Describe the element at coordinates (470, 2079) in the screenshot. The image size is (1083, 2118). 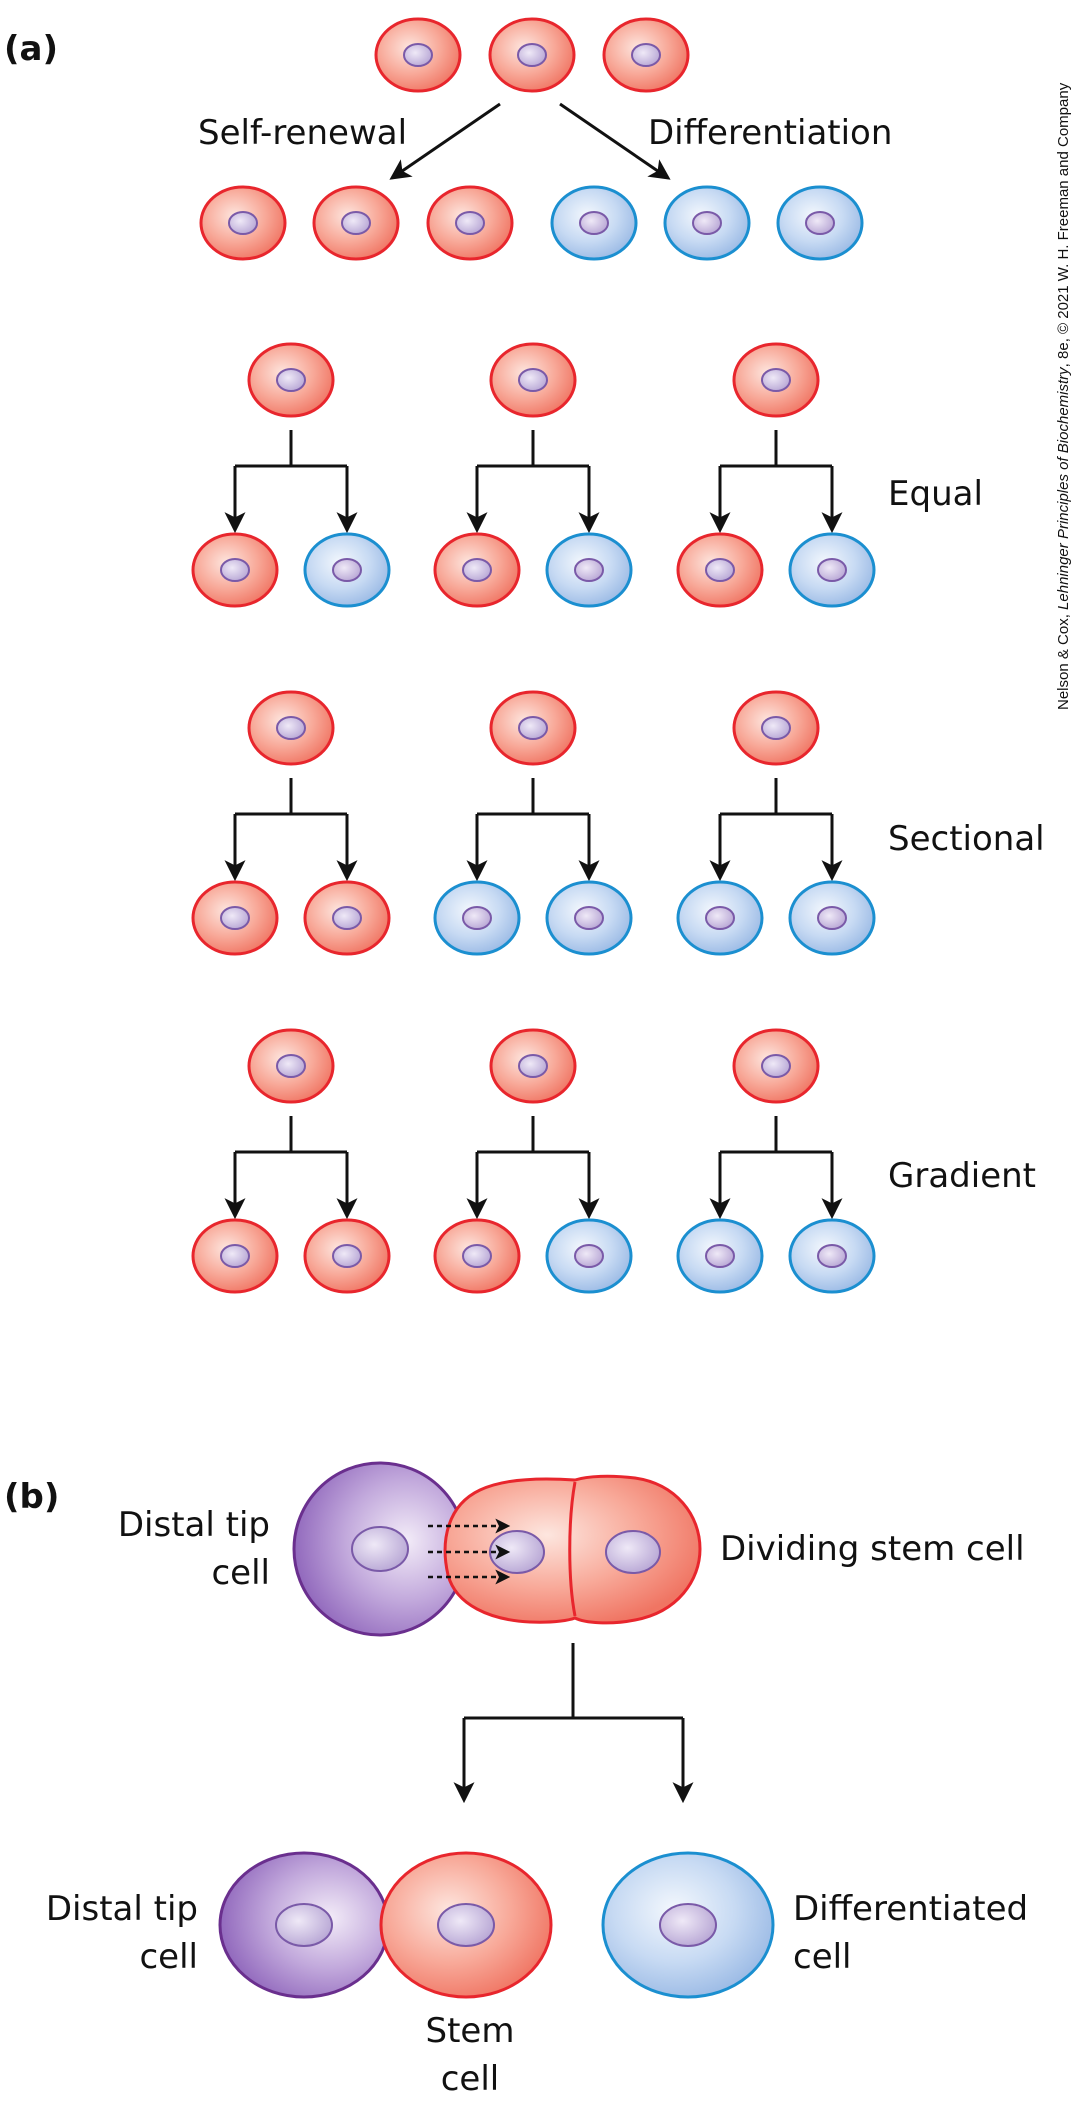
I see `stem-cell-line2: cell` at that location.